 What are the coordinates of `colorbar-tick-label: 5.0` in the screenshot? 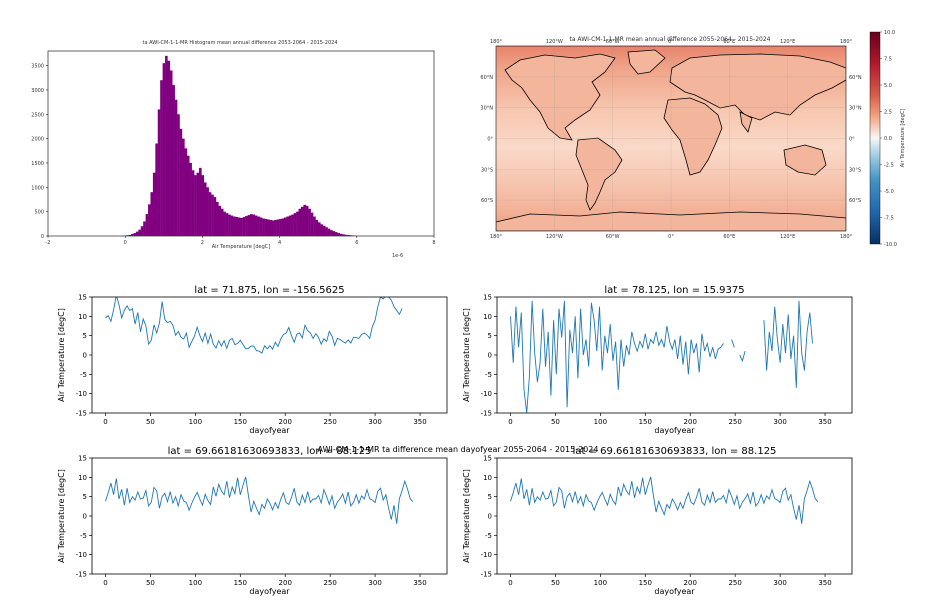 It's located at (888, 86).